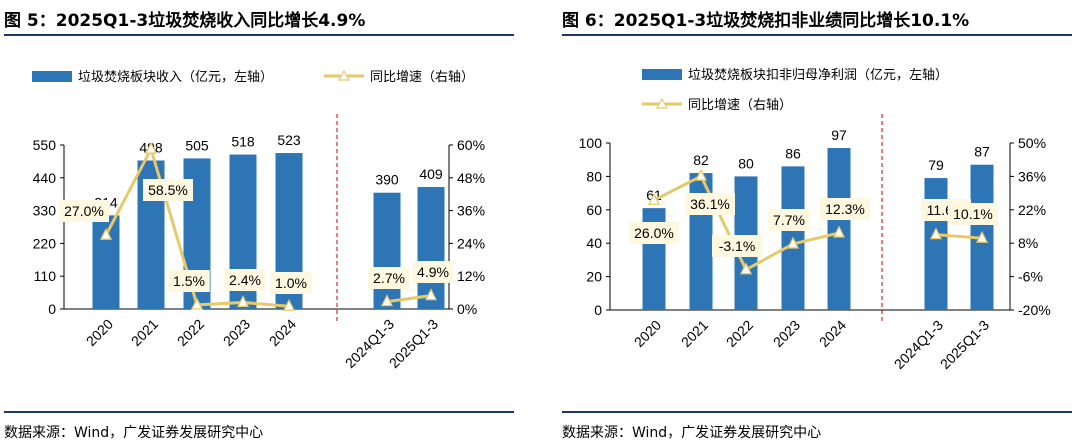  Describe the element at coordinates (982, 152) in the screenshot. I see `fig6-bar-value-label: 87` at that location.